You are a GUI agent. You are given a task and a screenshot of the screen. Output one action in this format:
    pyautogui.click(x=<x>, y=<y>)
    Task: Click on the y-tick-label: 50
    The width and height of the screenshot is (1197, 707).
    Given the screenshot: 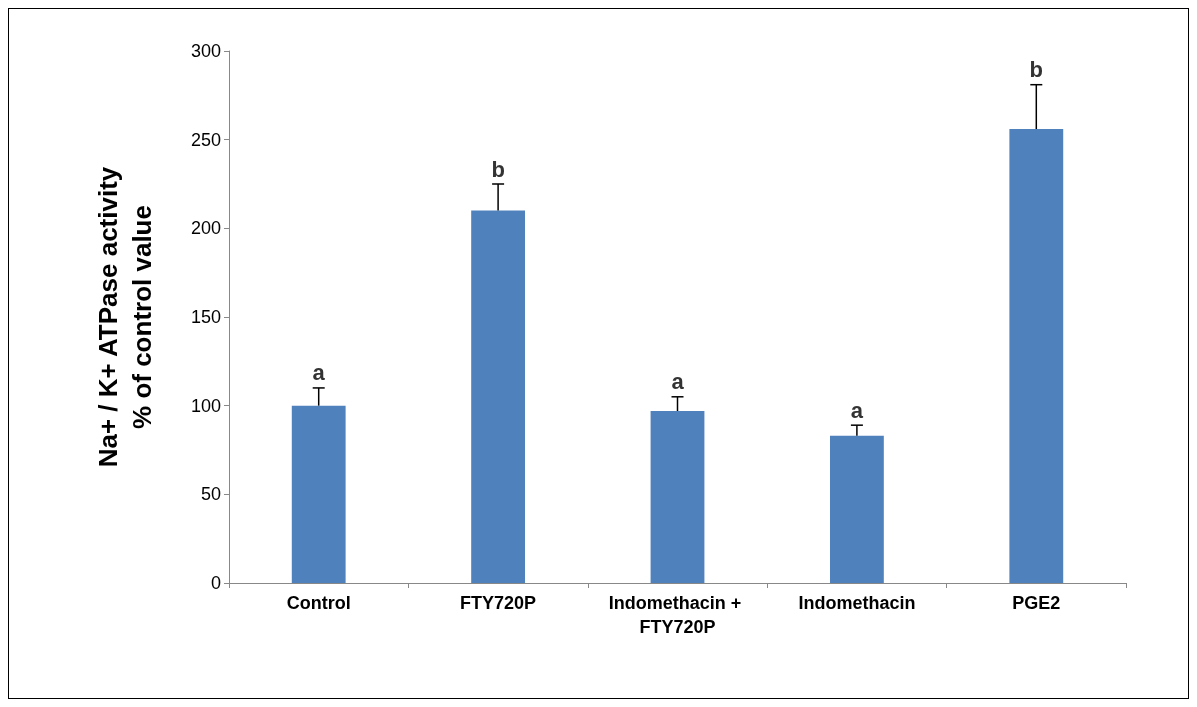 What is the action you would take?
    pyautogui.click(x=210, y=494)
    